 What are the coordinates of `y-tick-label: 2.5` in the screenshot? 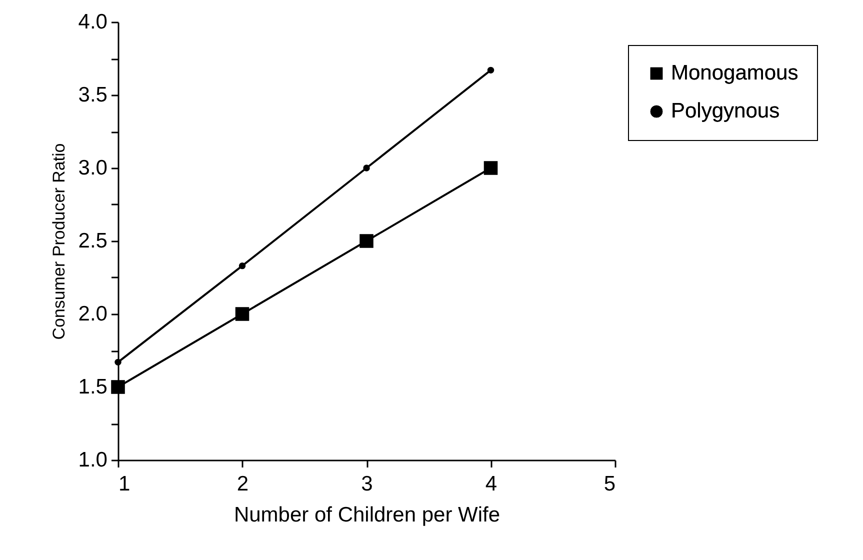 It's located at (93, 241).